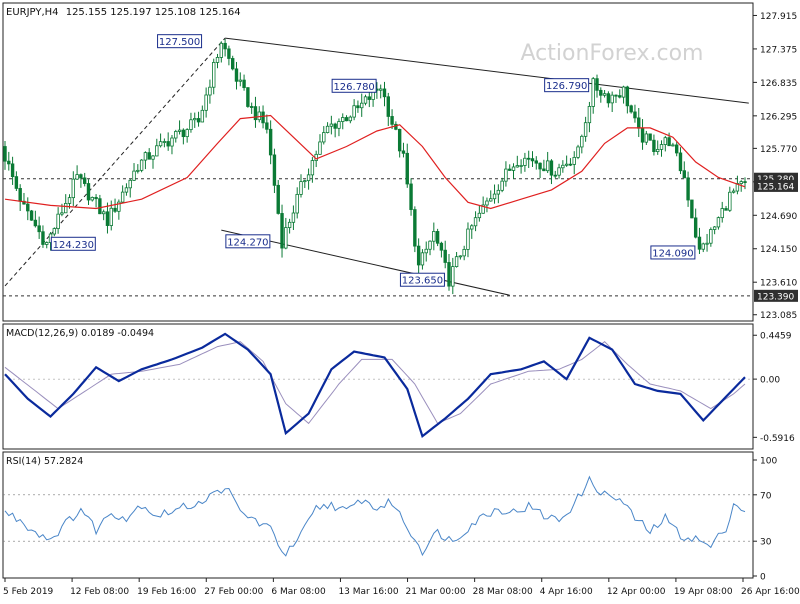  What do you see at coordinates (375, 162) in the screenshot?
I see `moving-average-line` at bounding box center [375, 162].